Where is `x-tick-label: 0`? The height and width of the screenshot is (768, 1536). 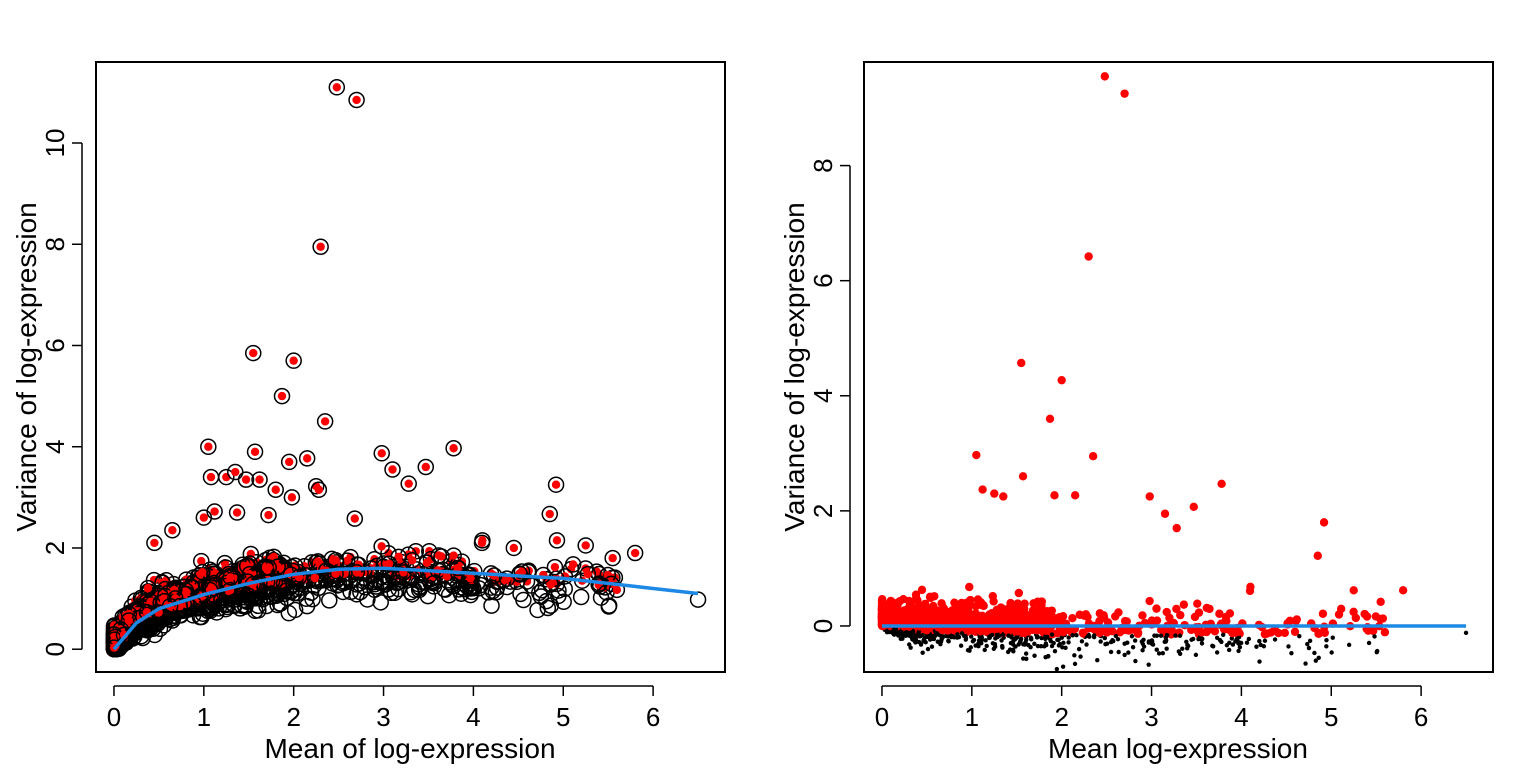 x-tick-label: 0 is located at coordinates (114, 717).